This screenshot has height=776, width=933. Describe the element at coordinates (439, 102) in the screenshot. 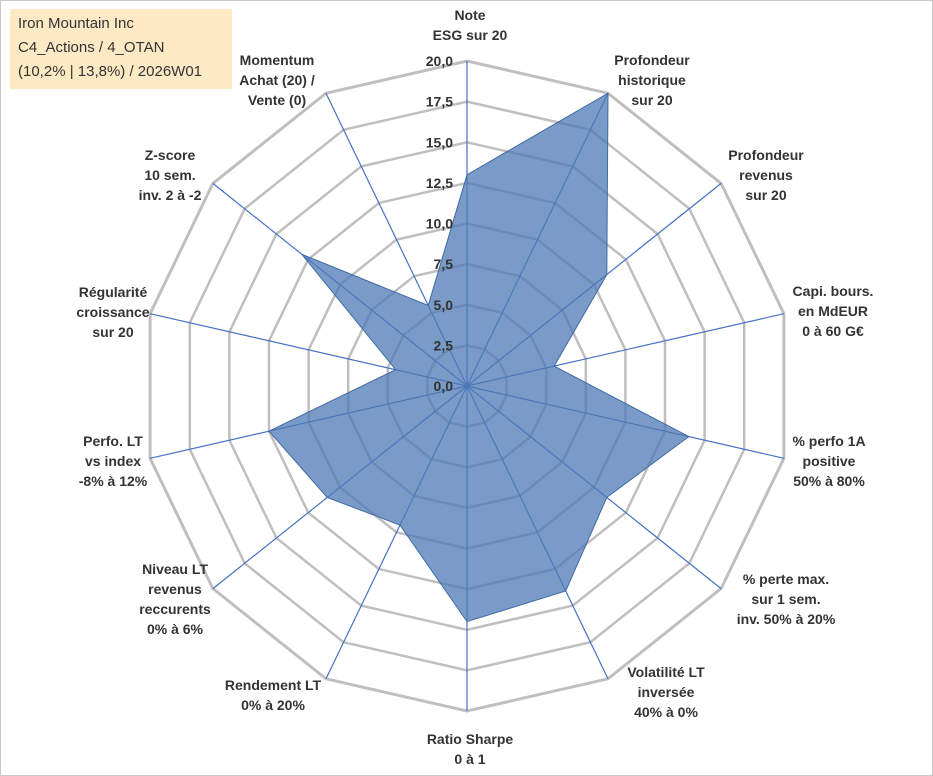

I see `tick-label-7: 17,5` at that location.